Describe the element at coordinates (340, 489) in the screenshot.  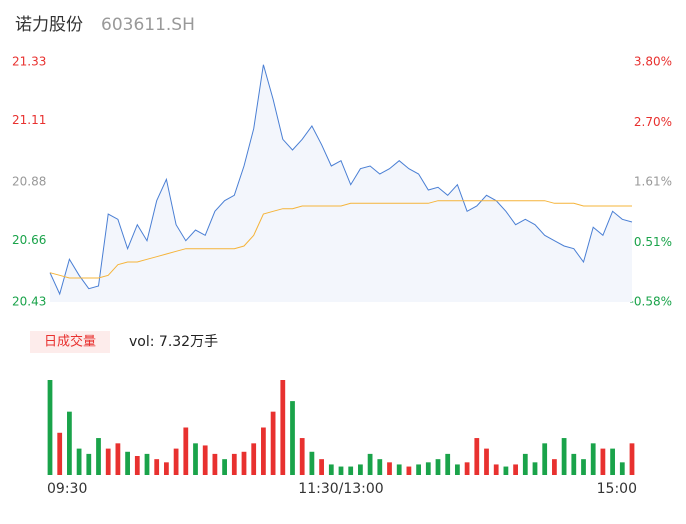
I see `x-tick-label: 11:30/13:00` at that location.